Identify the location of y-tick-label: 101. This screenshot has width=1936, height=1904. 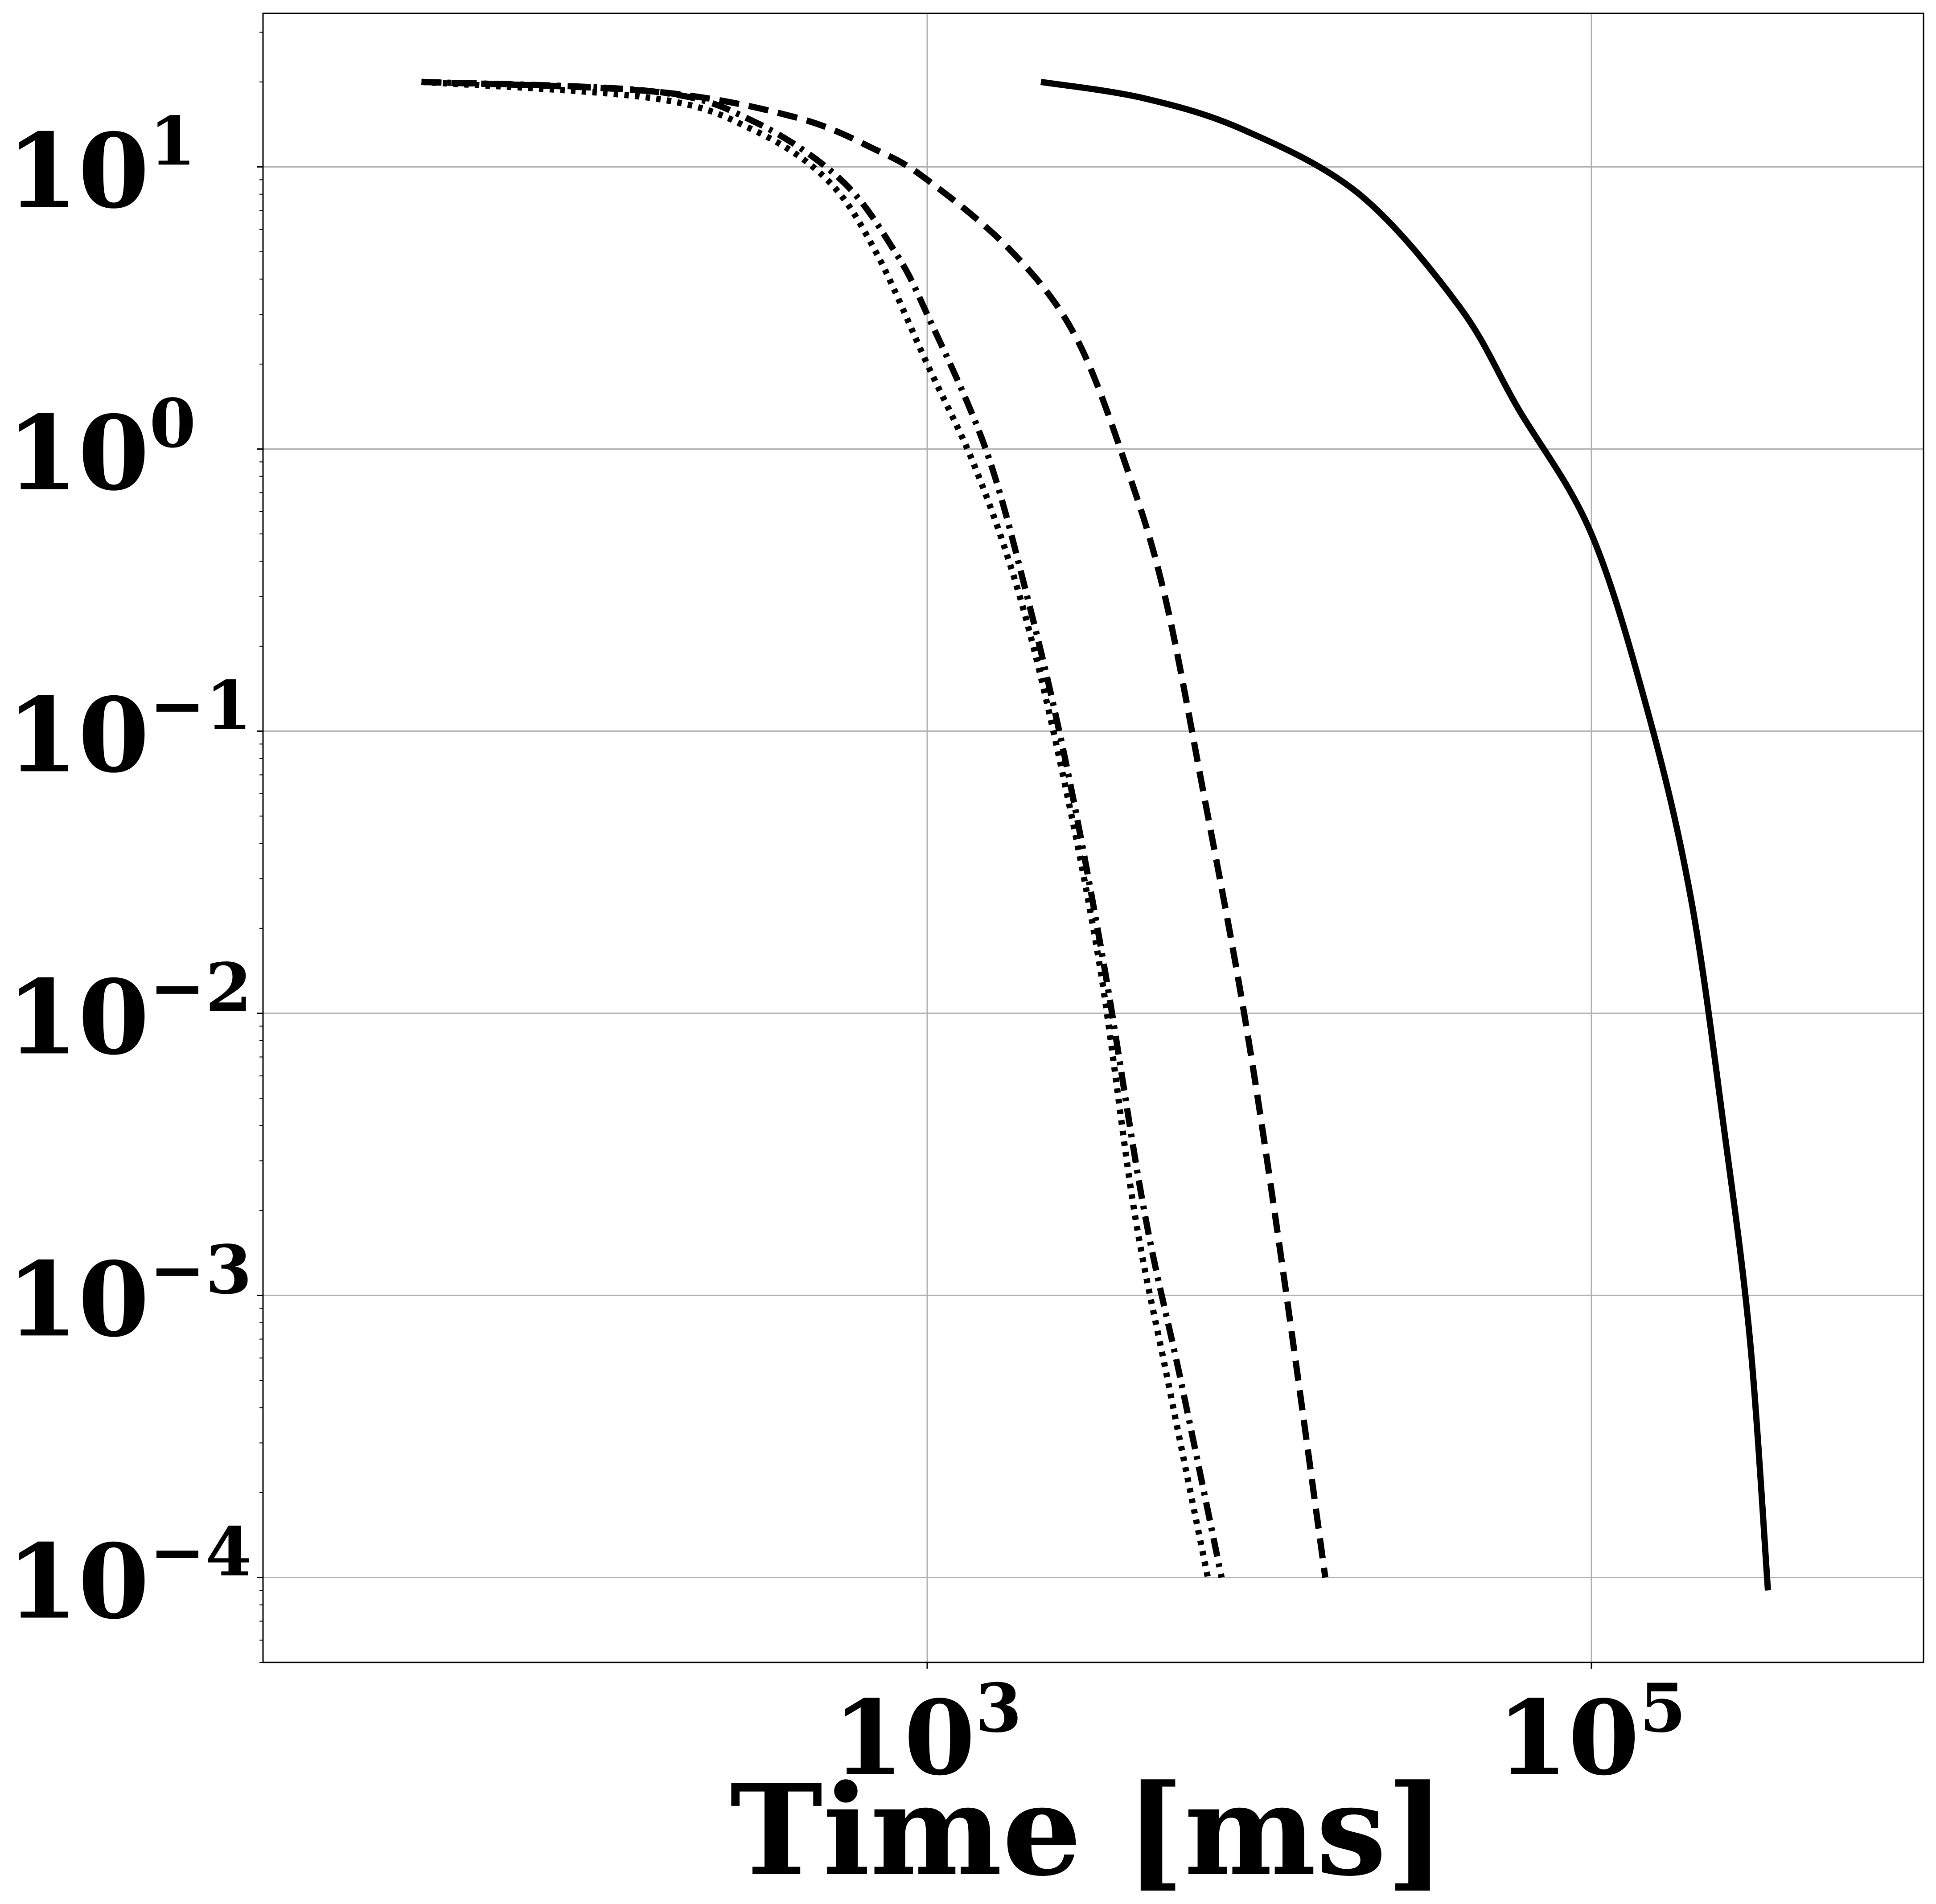
(101, 166).